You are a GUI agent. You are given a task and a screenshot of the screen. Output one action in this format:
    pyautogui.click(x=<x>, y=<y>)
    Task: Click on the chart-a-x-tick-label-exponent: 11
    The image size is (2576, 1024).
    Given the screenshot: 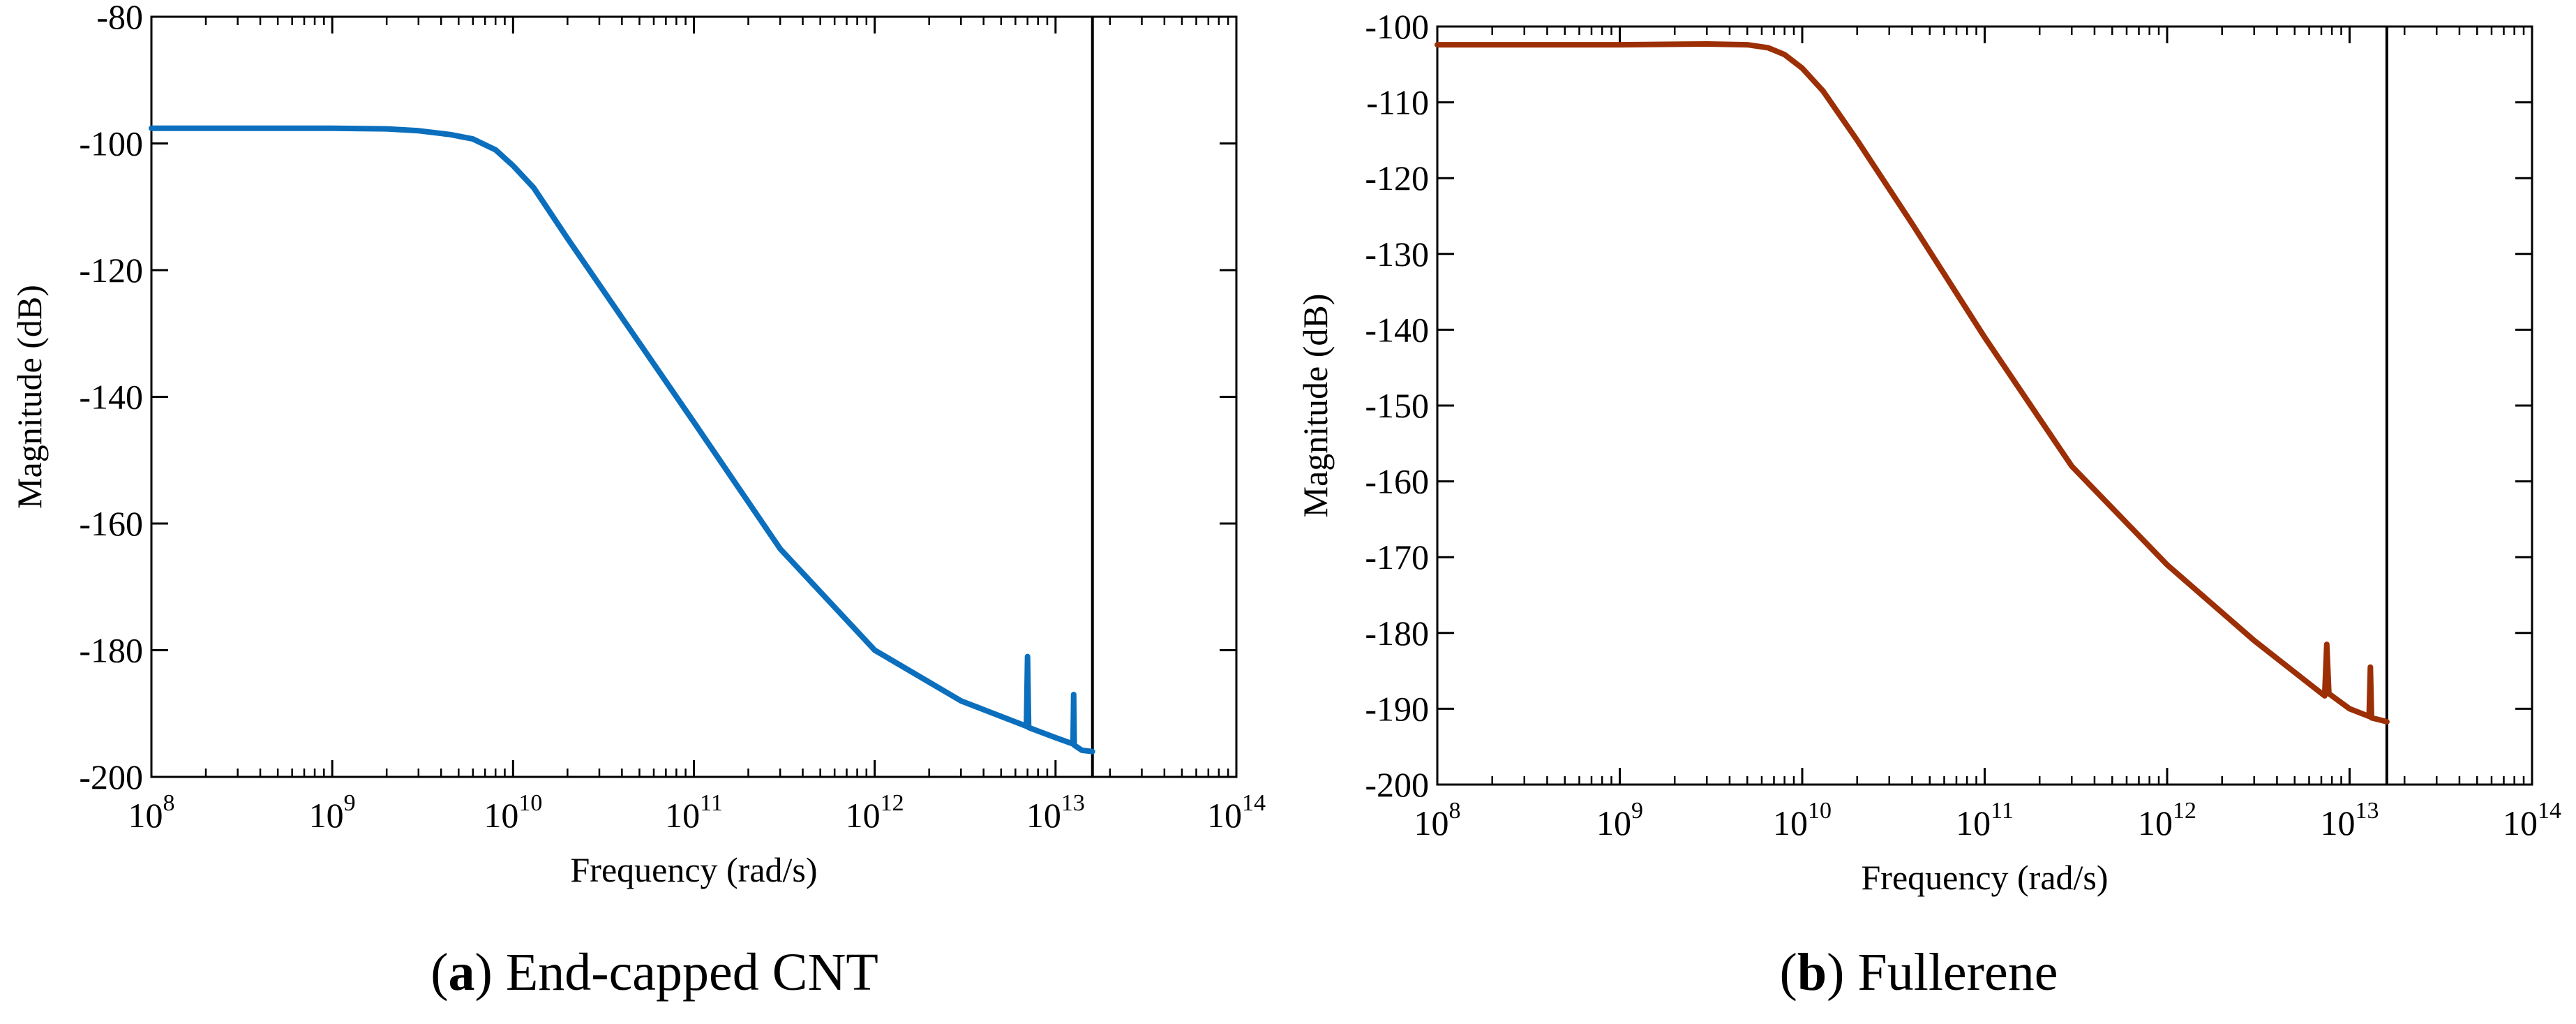 What is the action you would take?
    pyautogui.click(x=711, y=803)
    